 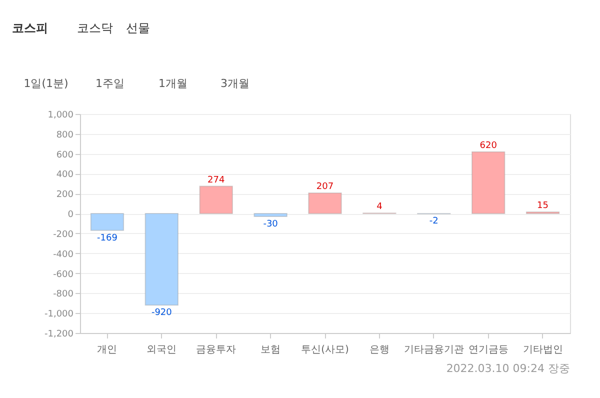 I want to click on x-tick-label: 연기금등, so click(x=488, y=350).